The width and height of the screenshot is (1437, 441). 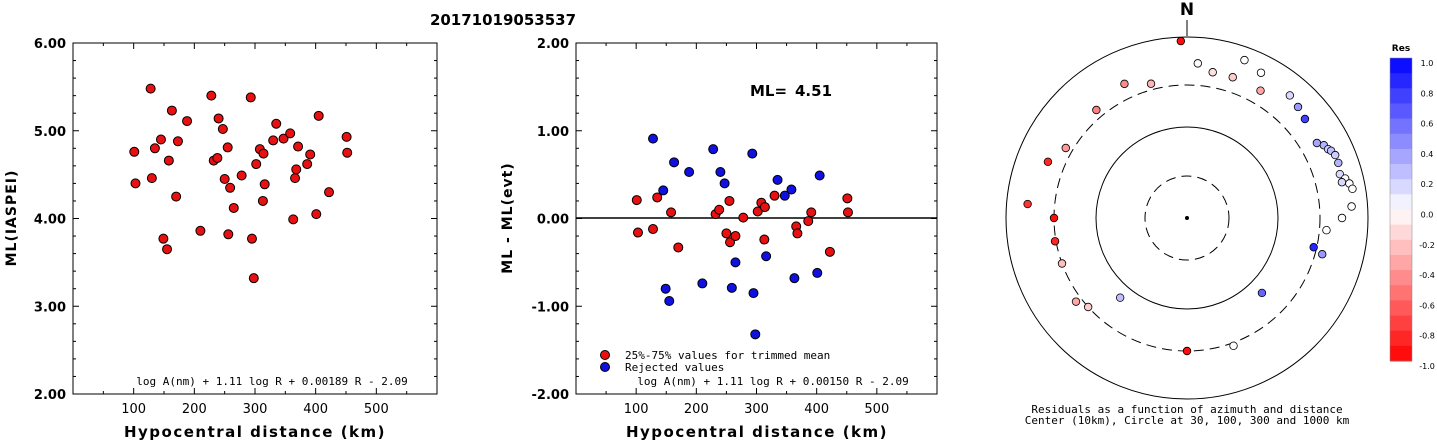 I want to click on left-x-tick-label: 100, so click(x=133, y=409).